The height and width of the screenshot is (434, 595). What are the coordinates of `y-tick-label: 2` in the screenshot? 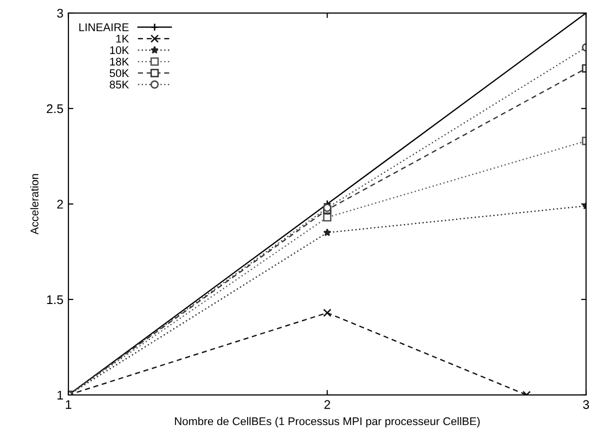 It's located at (60, 204).